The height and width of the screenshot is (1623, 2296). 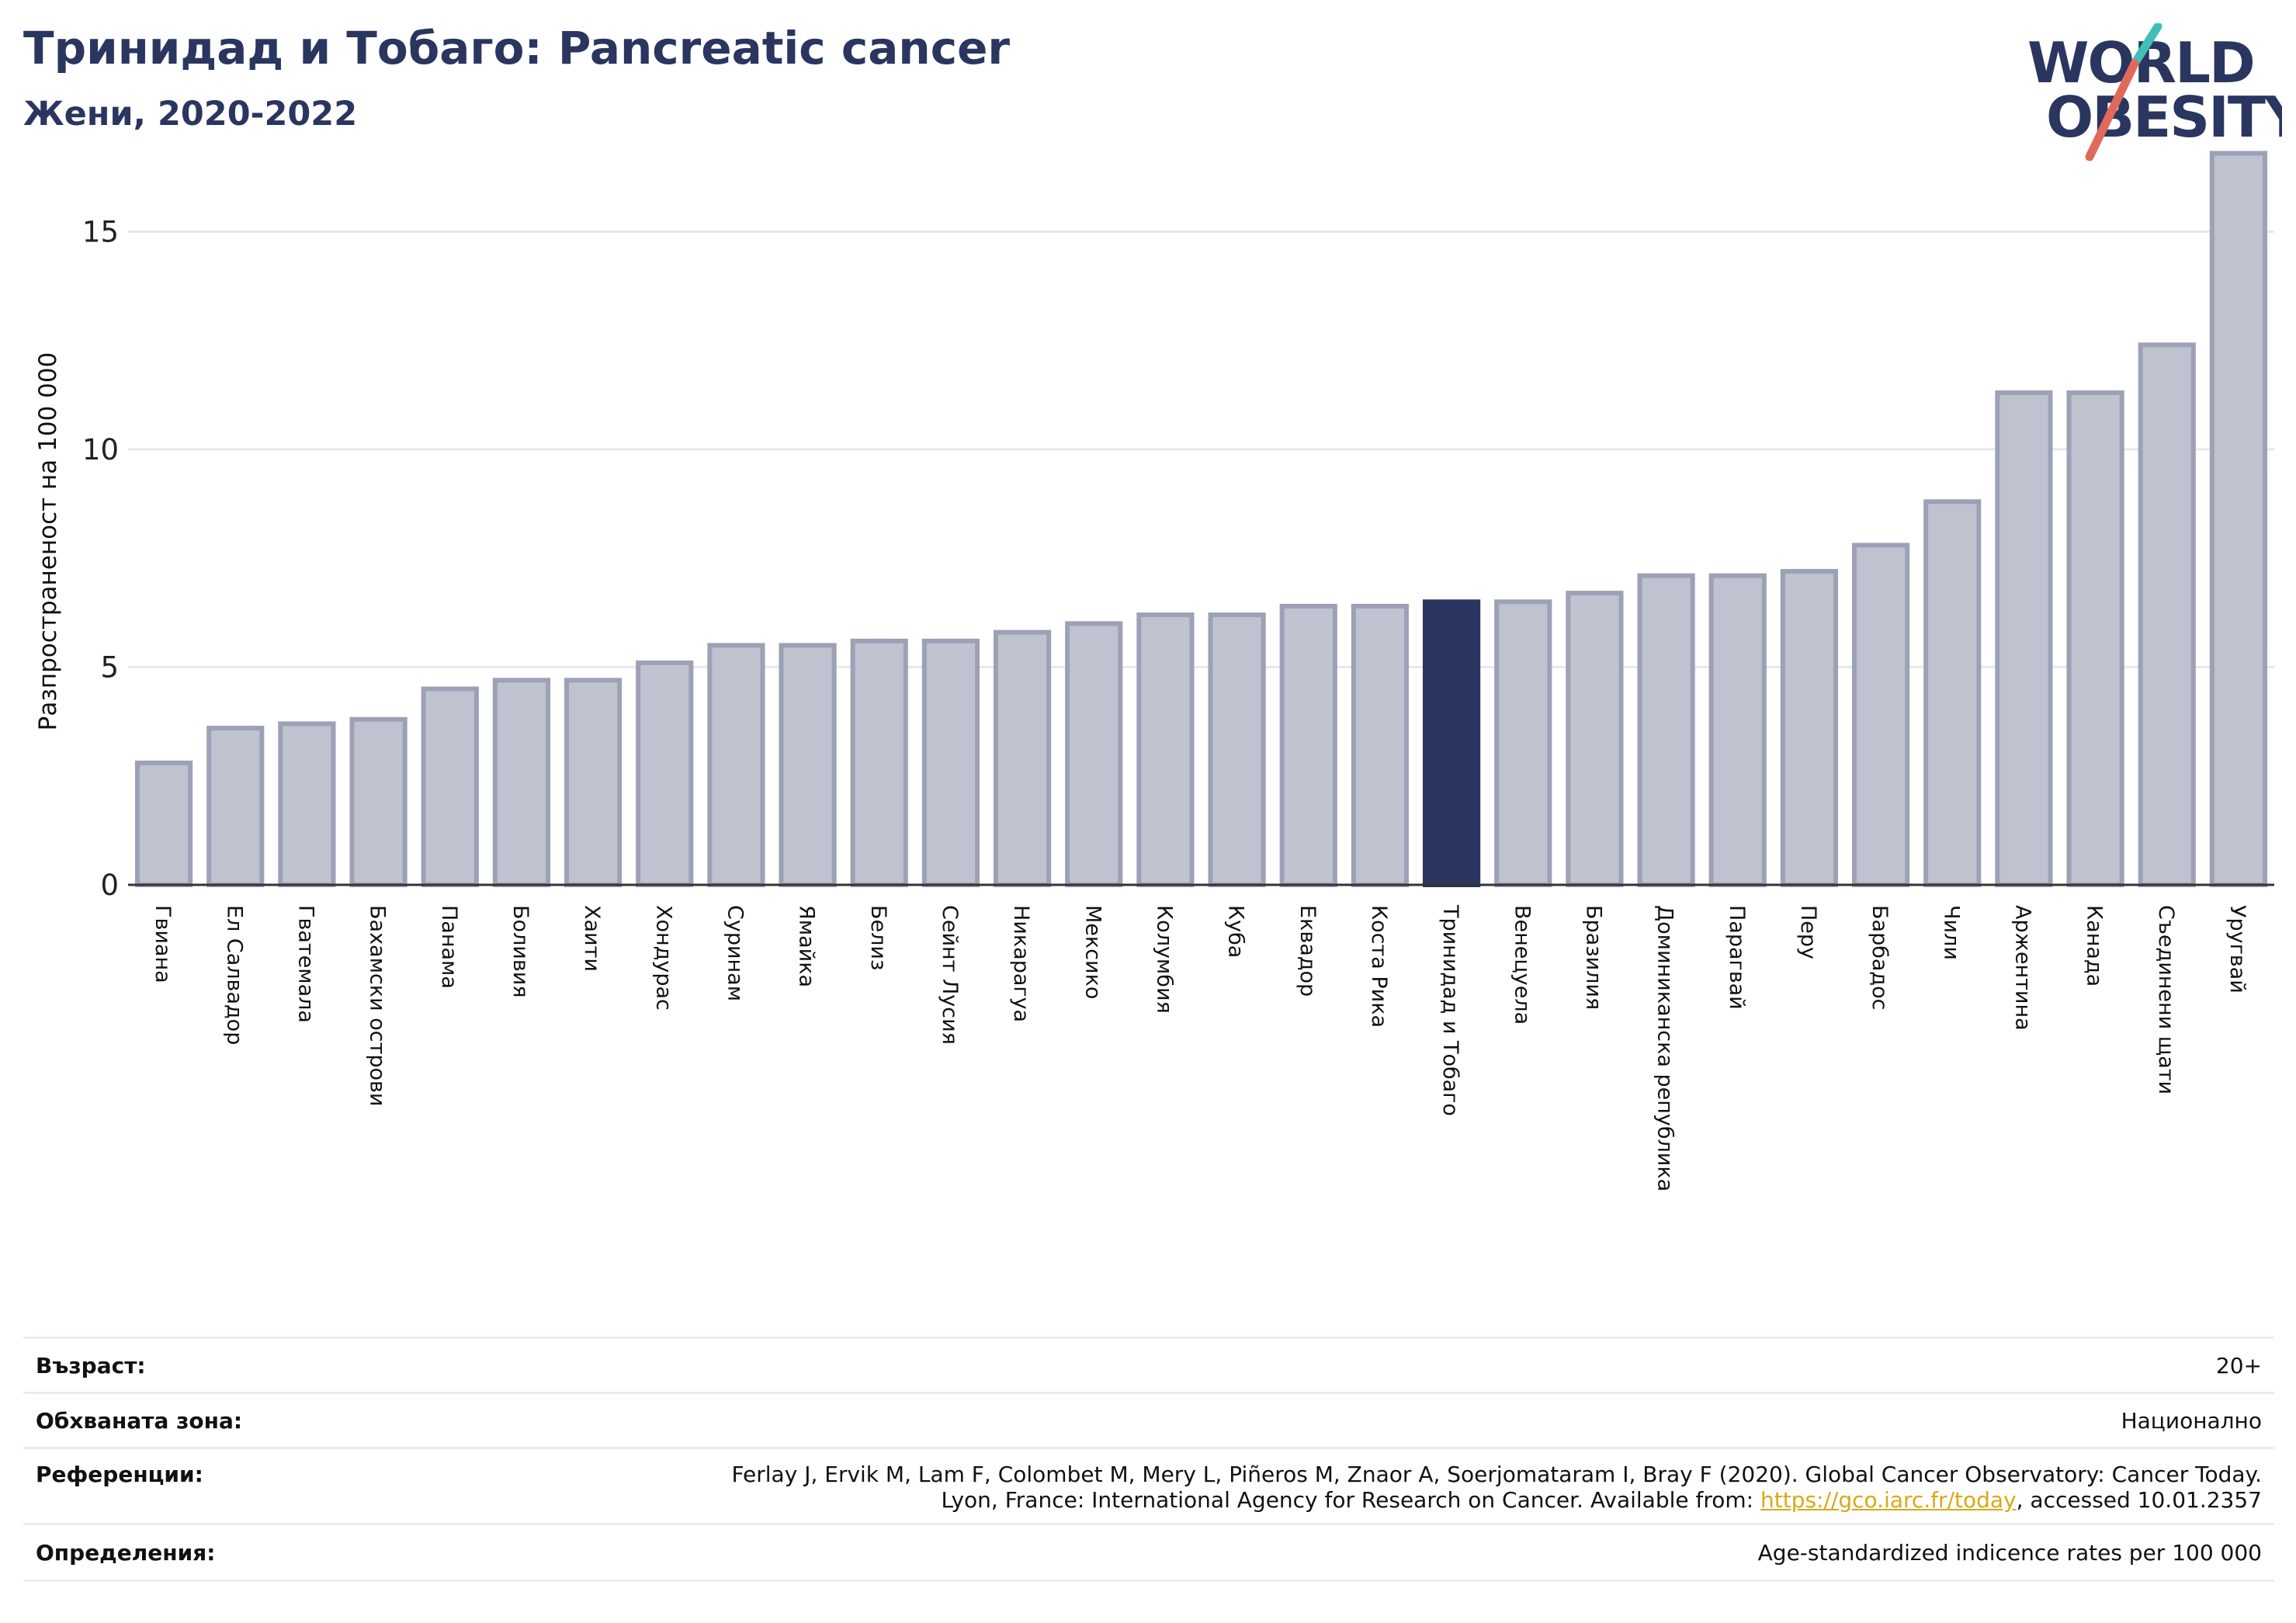 I want to click on x-tick-label: Белиз, so click(x=878, y=937).